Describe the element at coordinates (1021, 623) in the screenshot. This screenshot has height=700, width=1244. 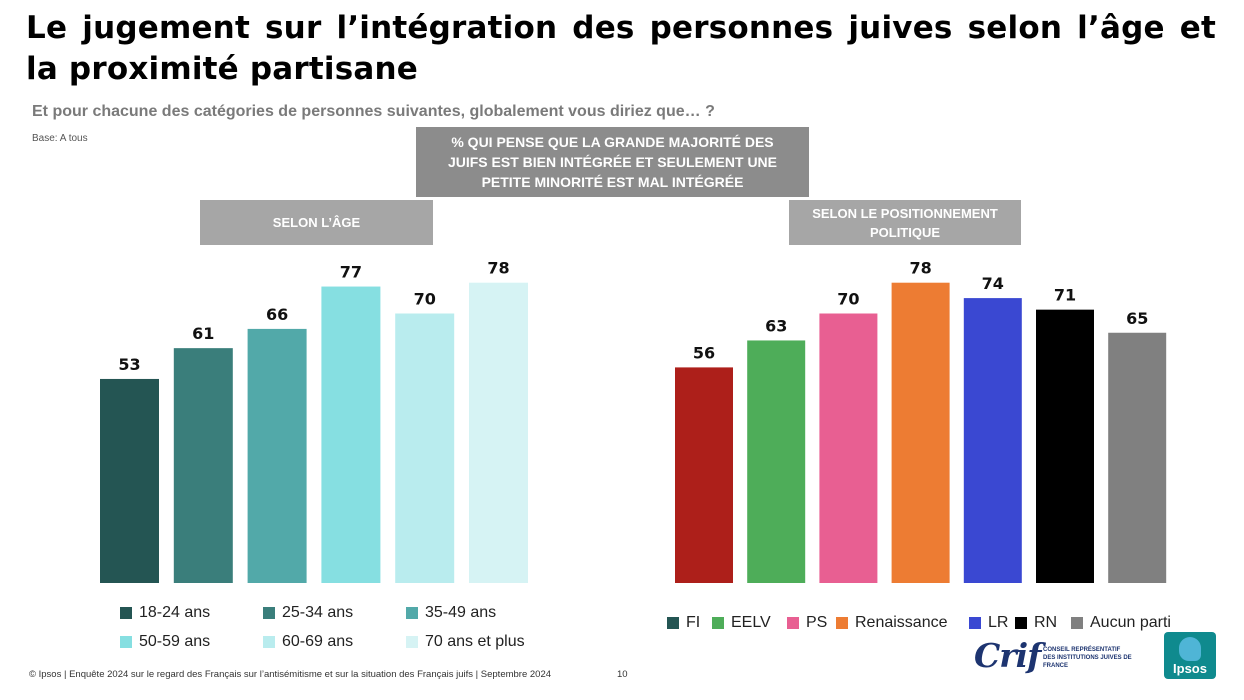
I see `party-legend-item-5-swatch` at that location.